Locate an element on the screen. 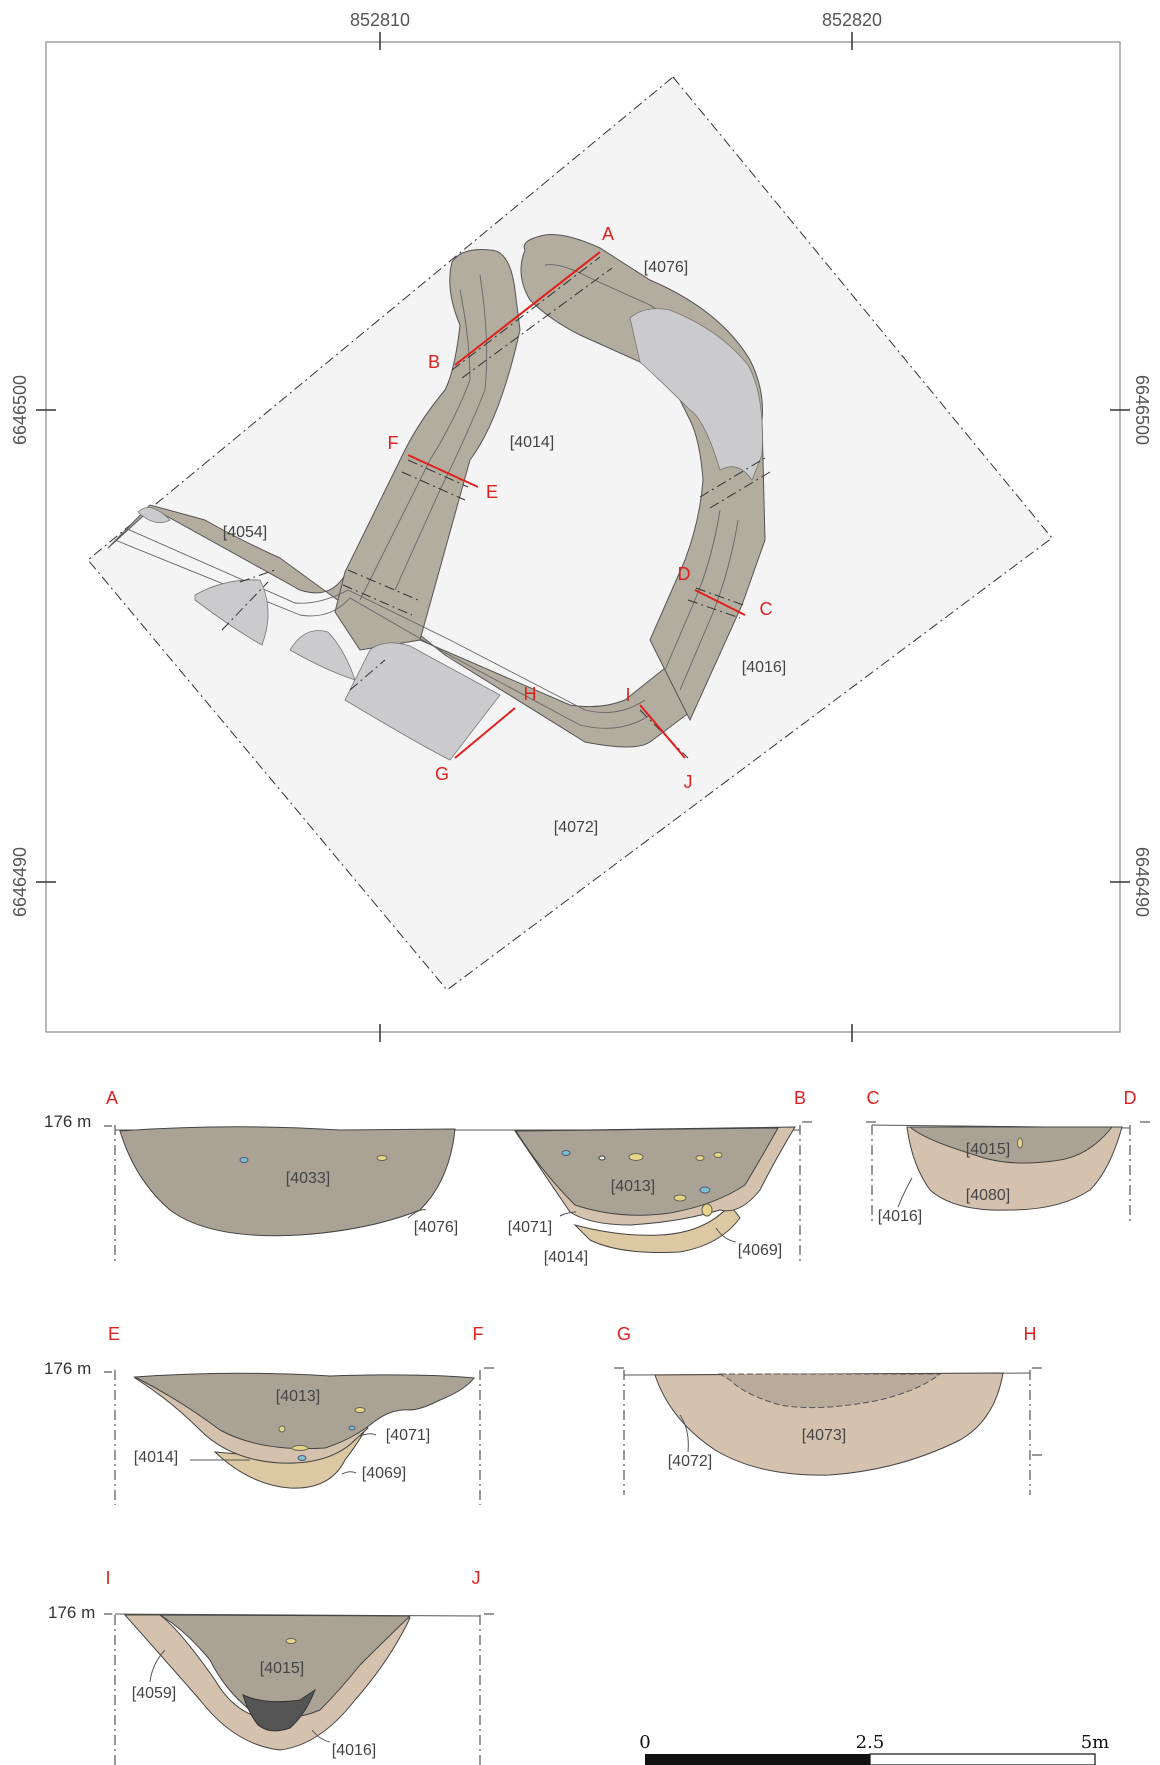 The width and height of the screenshot is (1160, 1765). section-ef-label-4014: [4014] is located at coordinates (156, 1457).